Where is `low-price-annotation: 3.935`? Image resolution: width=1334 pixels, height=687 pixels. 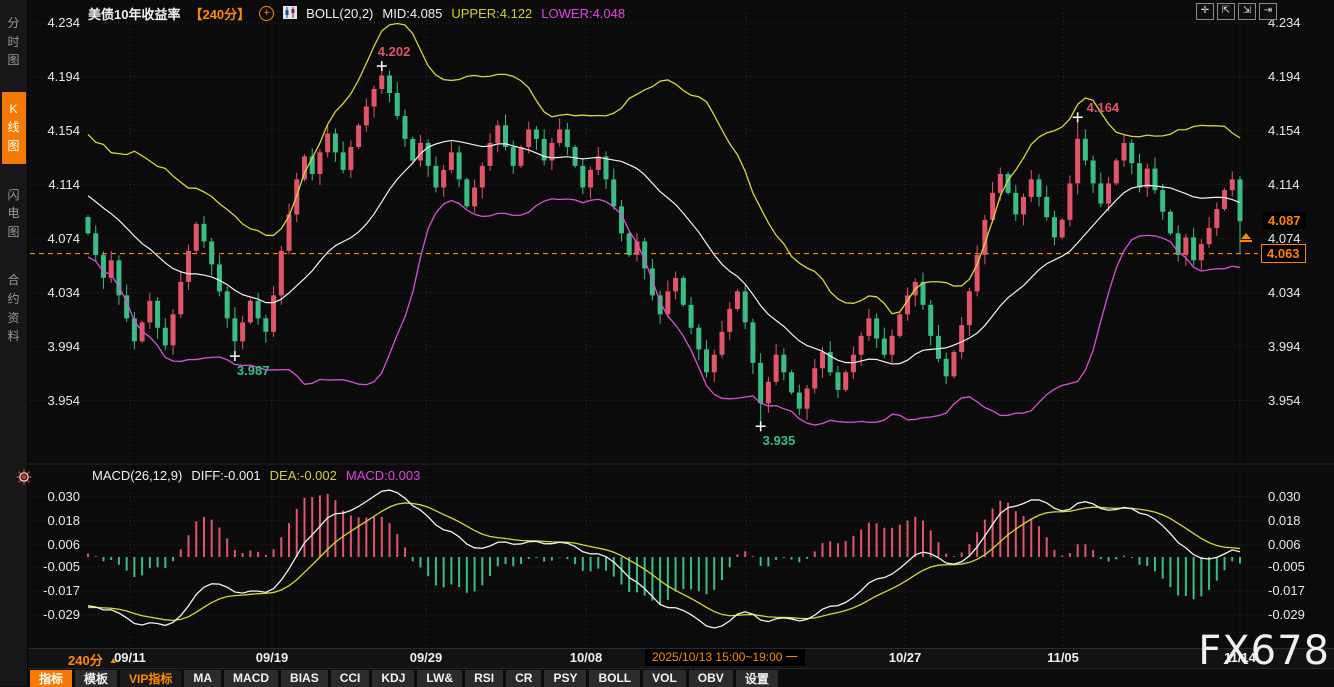
low-price-annotation: 3.935 is located at coordinates (779, 441).